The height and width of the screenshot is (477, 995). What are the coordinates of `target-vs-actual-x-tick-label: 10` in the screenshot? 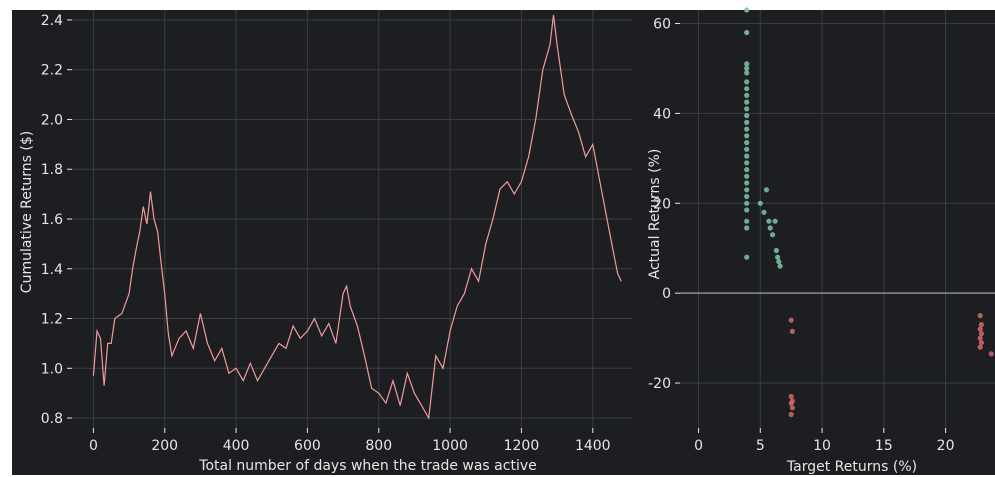 It's located at (822, 446).